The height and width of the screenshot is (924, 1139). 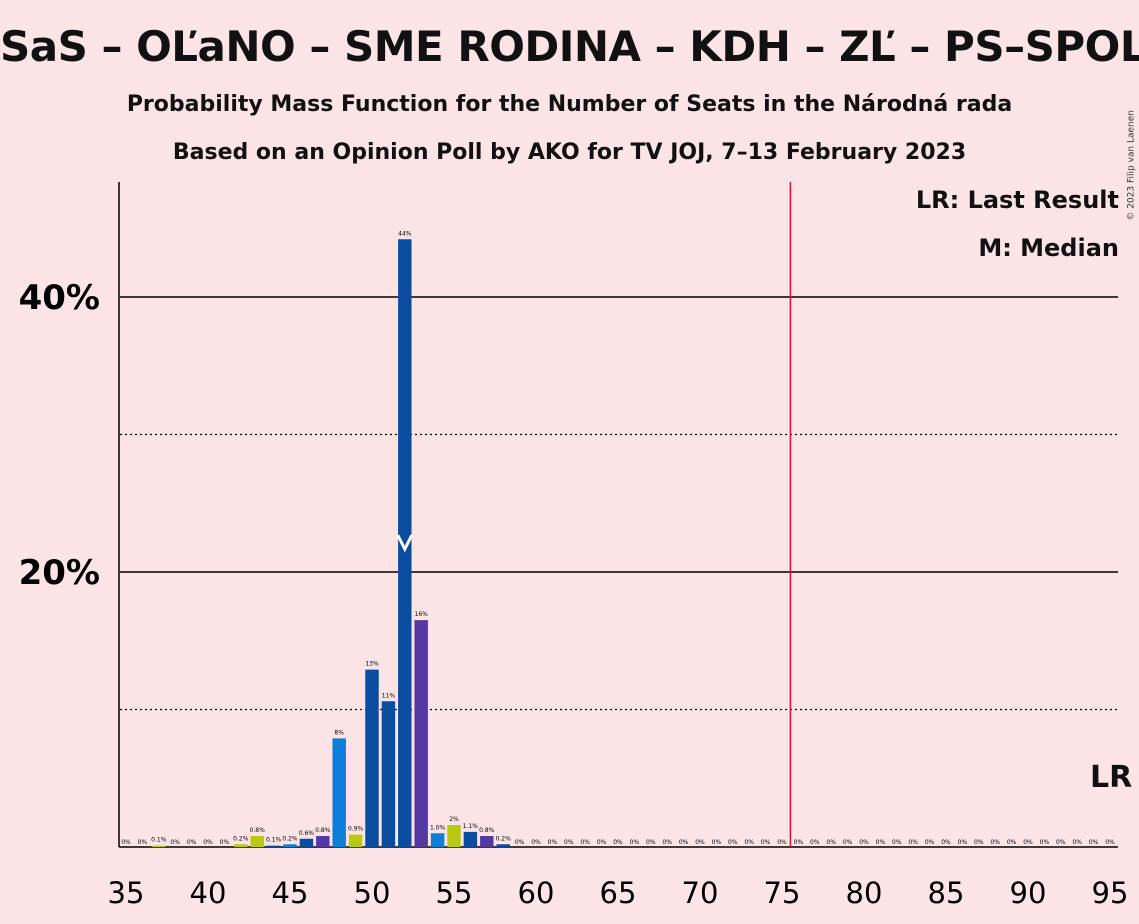 I want to click on x-tick-label: 90, so click(x=1028, y=893).